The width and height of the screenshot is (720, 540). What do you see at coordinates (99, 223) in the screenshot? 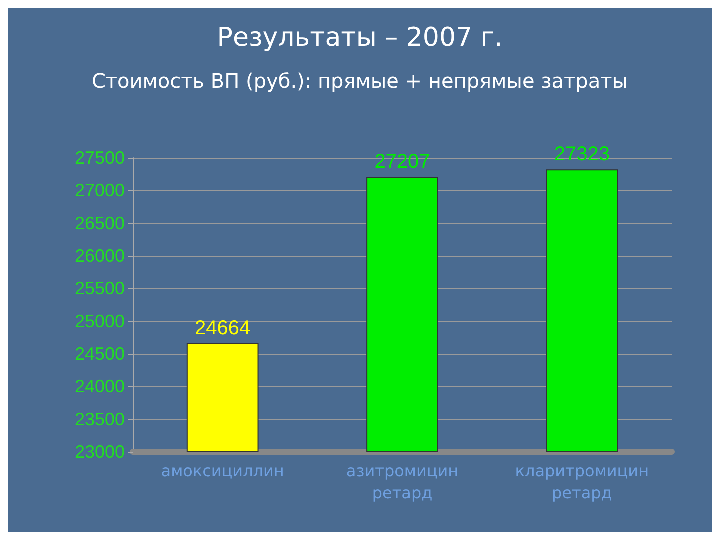
I see `y-tick-label: 26500` at bounding box center [99, 223].